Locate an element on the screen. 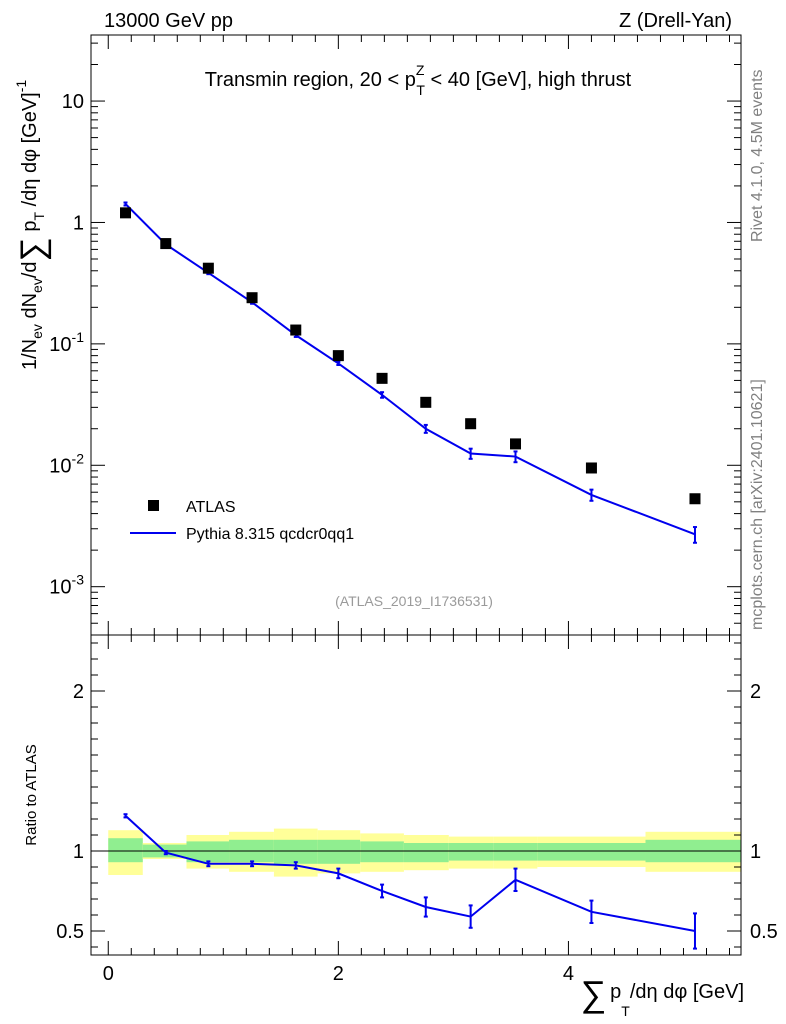 The width and height of the screenshot is (786, 1024). main-y-tick-label: 10⁻¹ is located at coordinates (66, 342).